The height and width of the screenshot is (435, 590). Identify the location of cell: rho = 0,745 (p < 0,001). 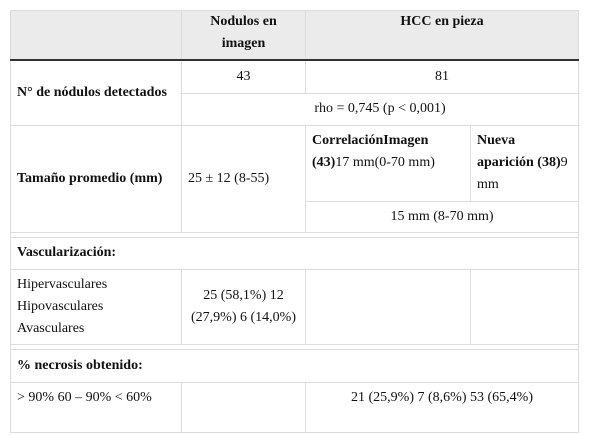
(380, 109).